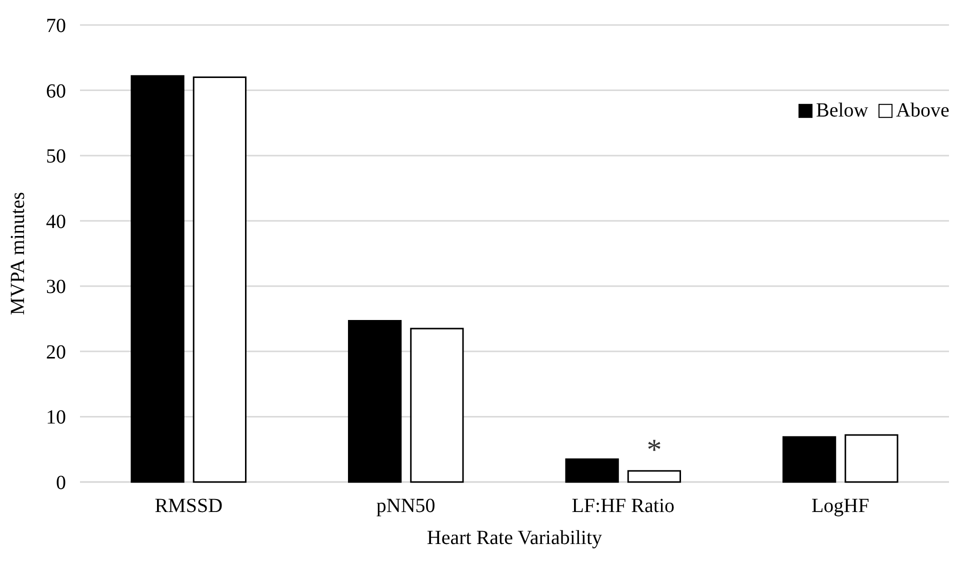  Describe the element at coordinates (840, 506) in the screenshot. I see `x-tick-label: LogHF` at that location.